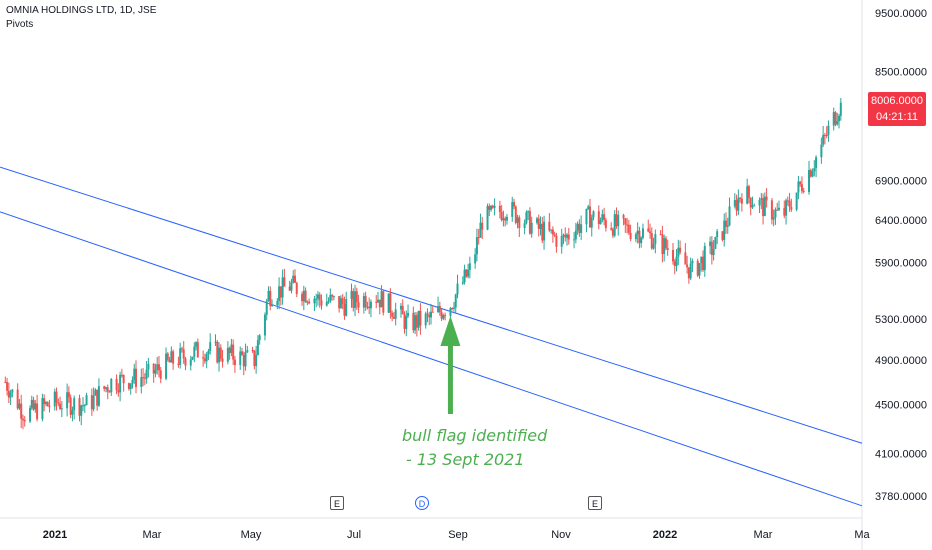 The height and width of the screenshot is (550, 932). Describe the element at coordinates (665, 535) in the screenshot. I see `x-tick-label: 2022` at that location.